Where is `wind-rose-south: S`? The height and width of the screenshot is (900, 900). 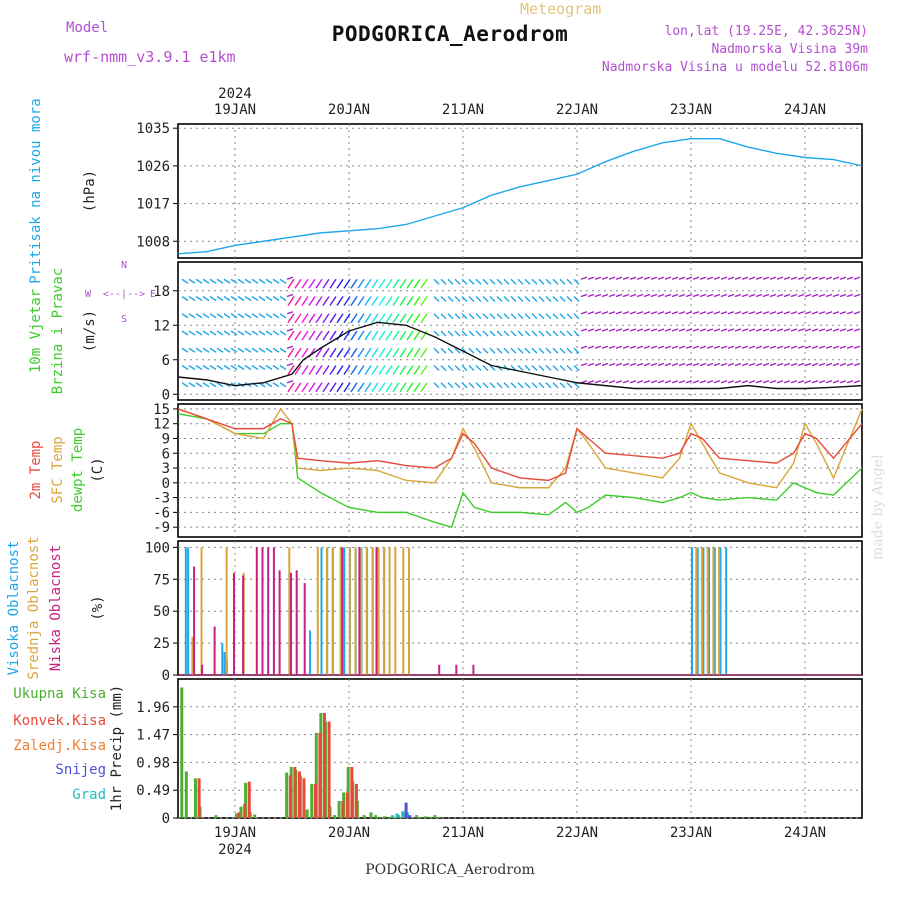
wind-rose-south: S is located at coordinates (124, 319).